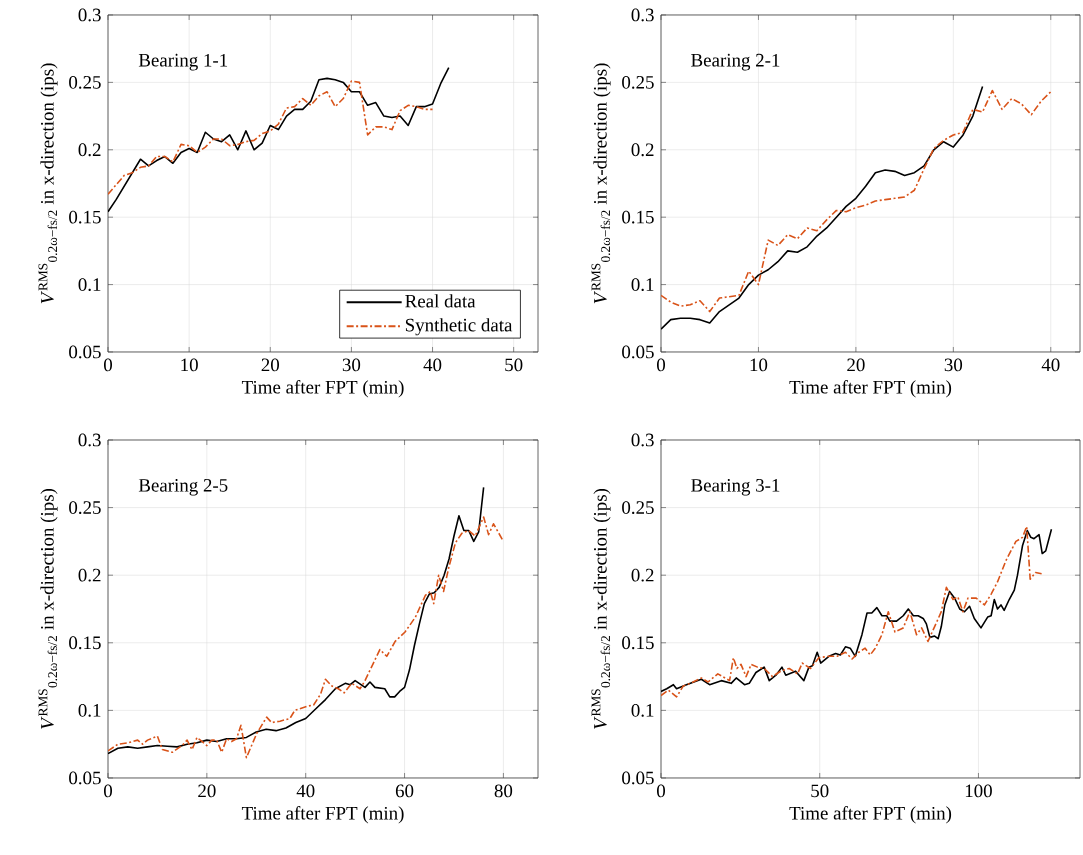  I want to click on annotation: Bearing 1-1, so click(183, 62).